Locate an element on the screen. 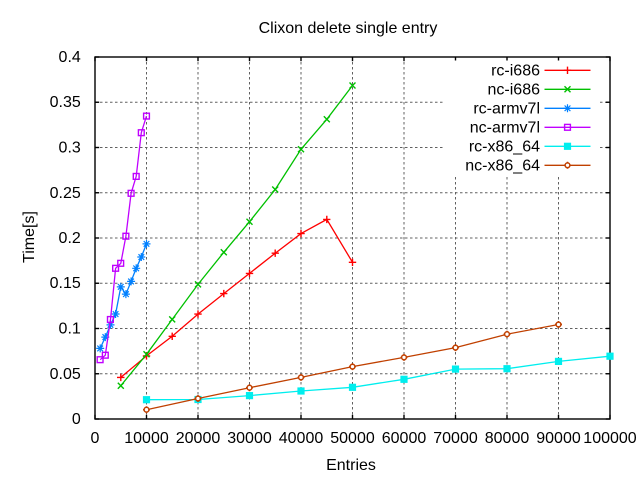 The height and width of the screenshot is (480, 640). svg-text: 100000 is located at coordinates (609, 438).